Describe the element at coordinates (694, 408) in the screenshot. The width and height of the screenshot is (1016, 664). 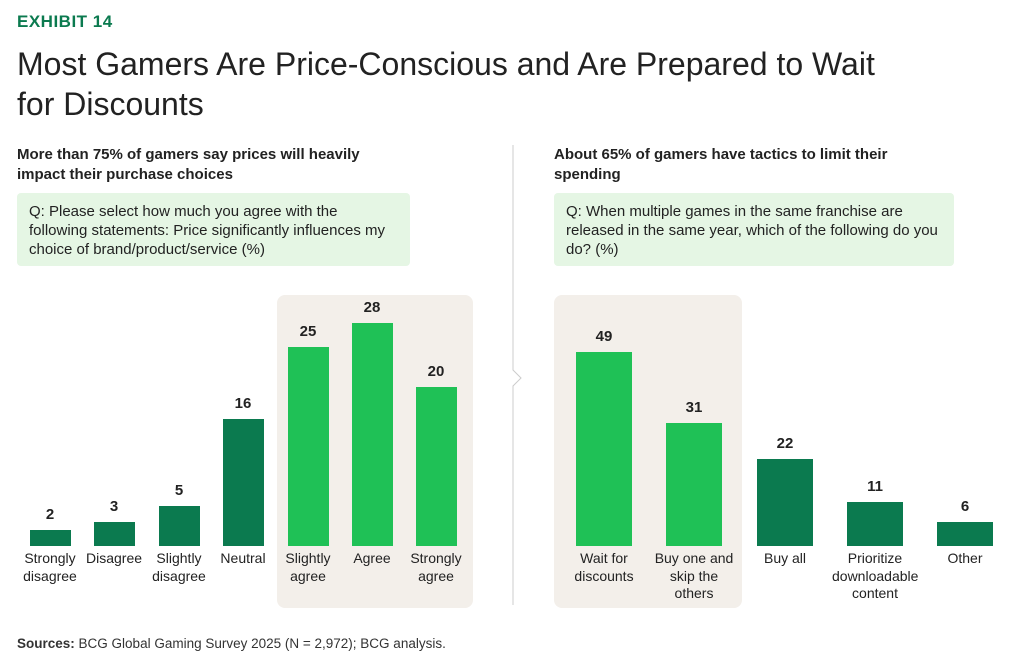
I see `value-label: 31` at that location.